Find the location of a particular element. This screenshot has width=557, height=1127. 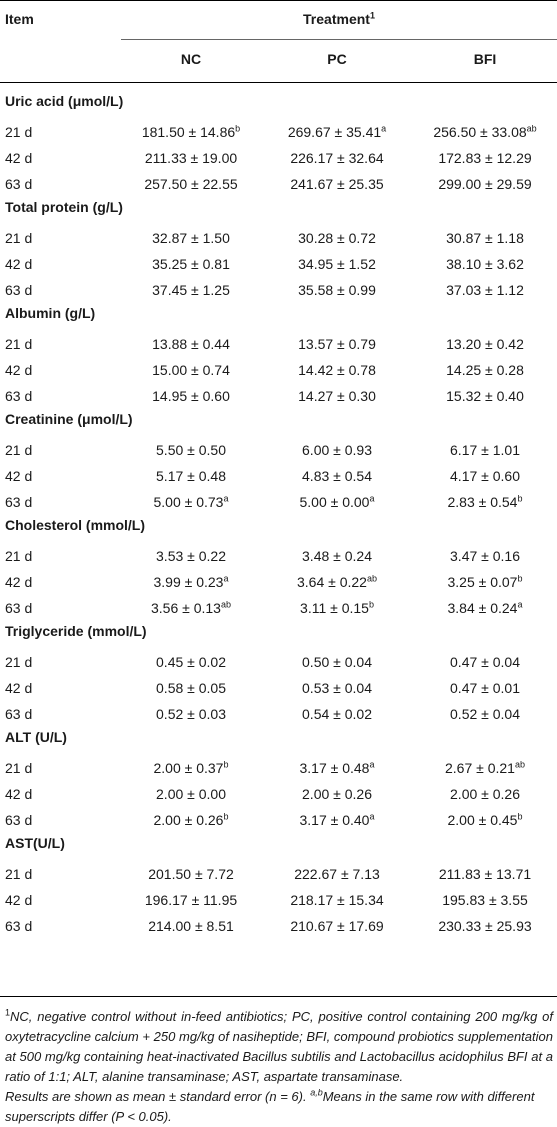

section-title: Albumin (g/L) is located at coordinates (50, 313).